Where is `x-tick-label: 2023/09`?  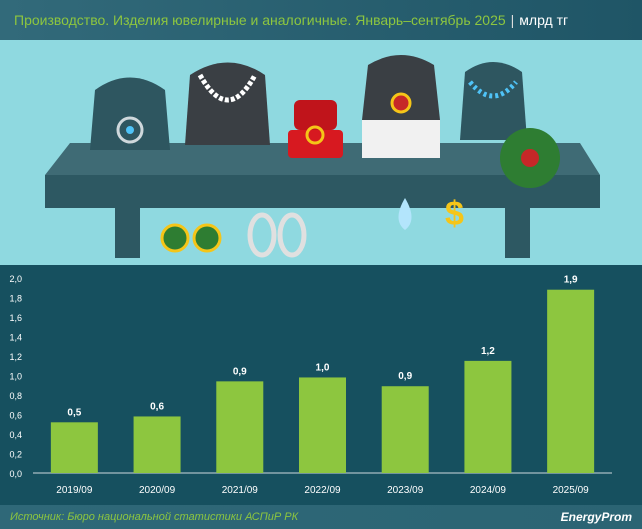 x-tick-label: 2023/09 is located at coordinates (405, 490).